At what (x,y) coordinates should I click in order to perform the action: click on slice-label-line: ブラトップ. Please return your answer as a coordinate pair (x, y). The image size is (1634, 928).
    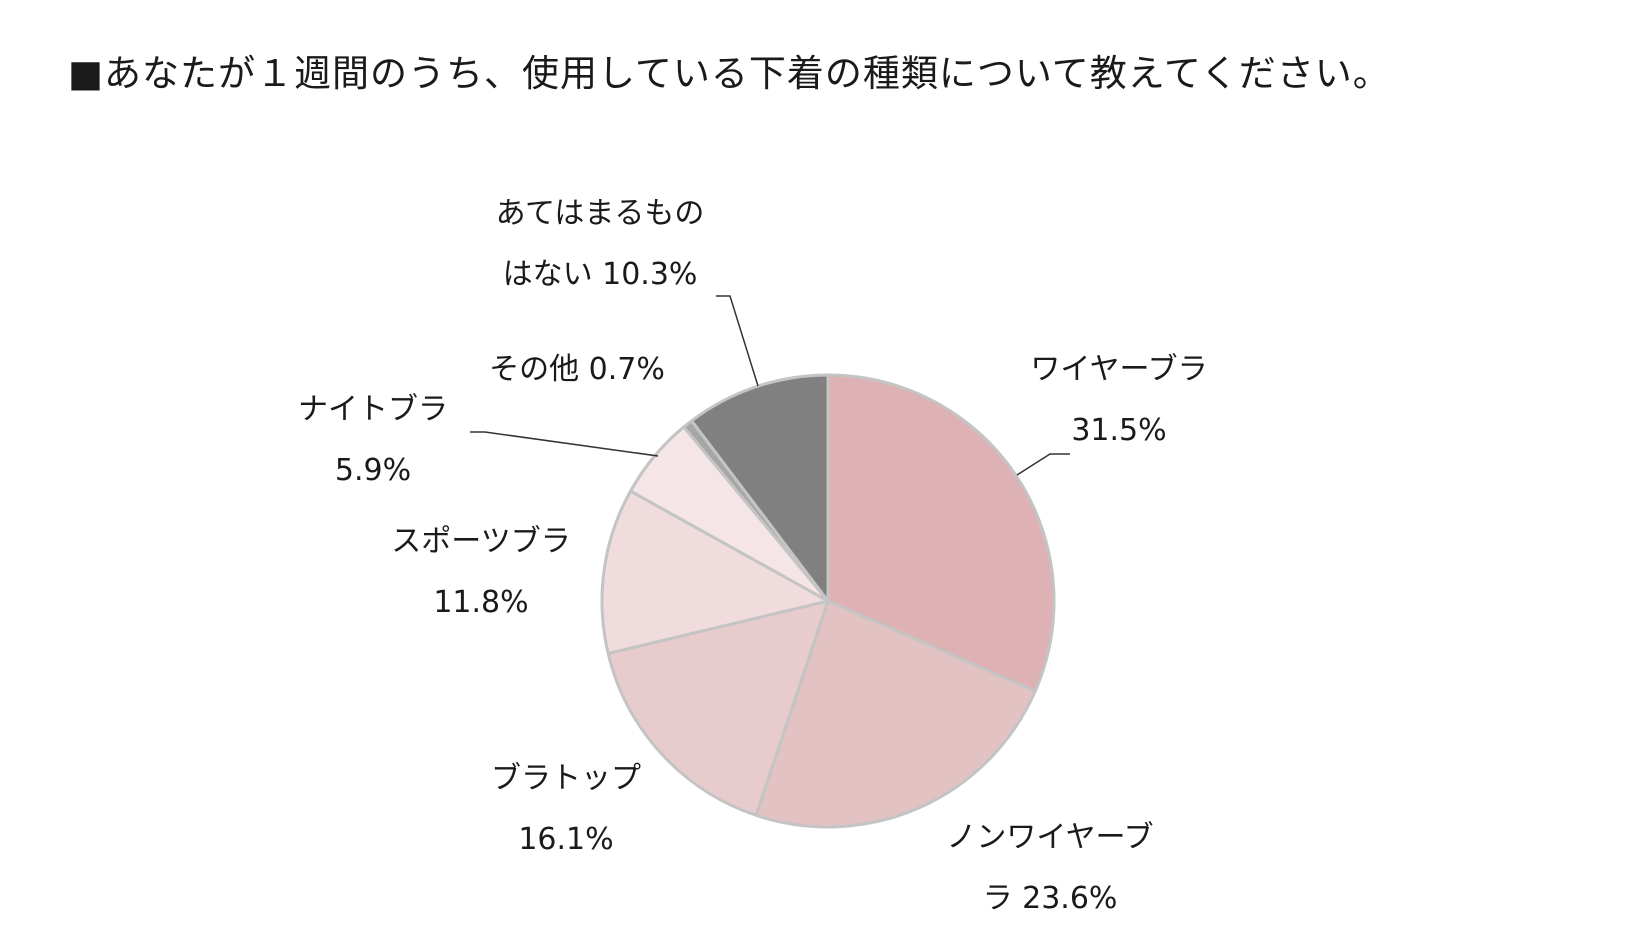
    Looking at the image, I should click on (566, 778).